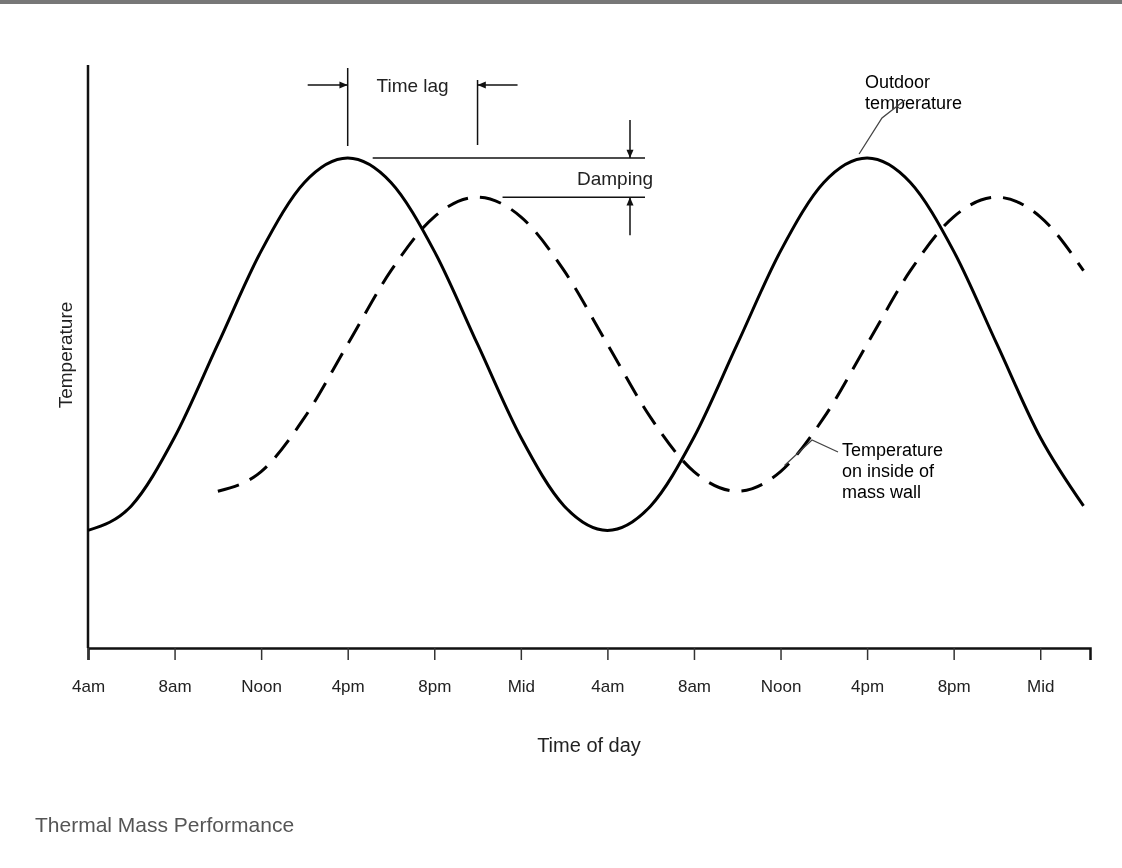 Image resolution: width=1122 pixels, height=868 pixels. Describe the element at coordinates (65, 355) in the screenshot. I see `y-axis-title: Temperature` at that location.